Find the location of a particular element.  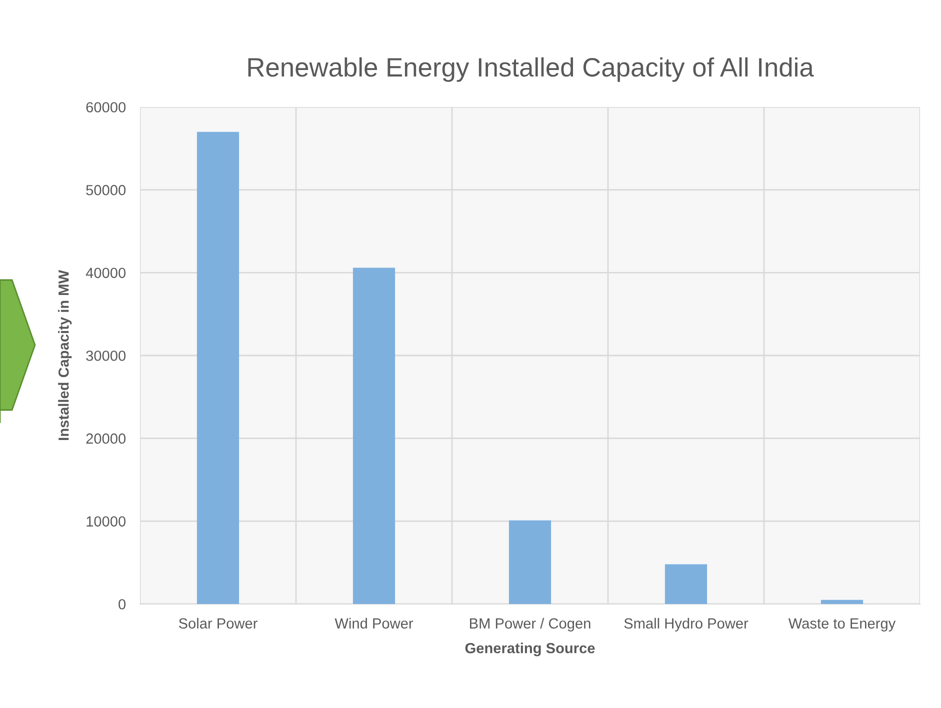

y-tick-label: 50000 is located at coordinates (106, 190).